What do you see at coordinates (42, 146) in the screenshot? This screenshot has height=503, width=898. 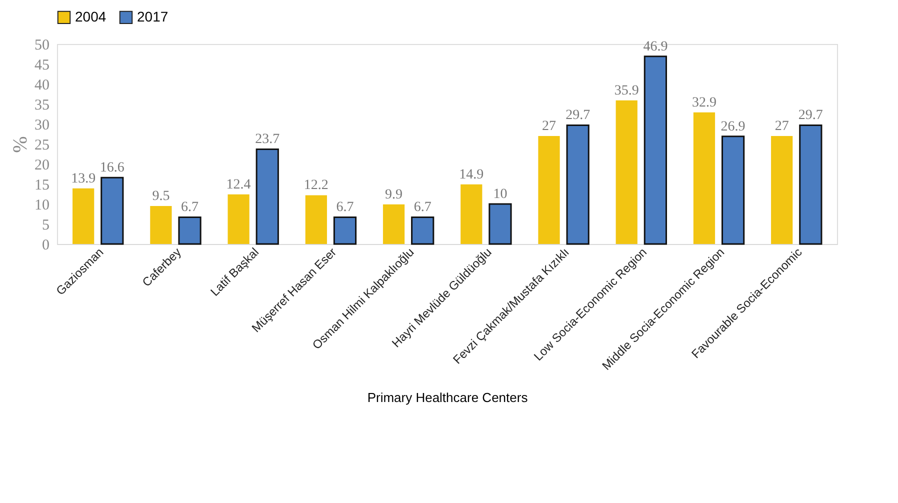 I see `y-tick-label: 25` at bounding box center [42, 146].